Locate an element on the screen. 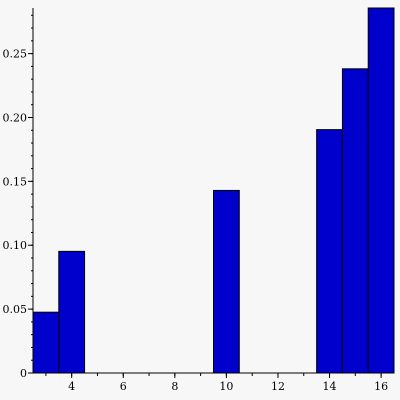 The image size is (400, 400). x-tick-label: 12 is located at coordinates (278, 386).